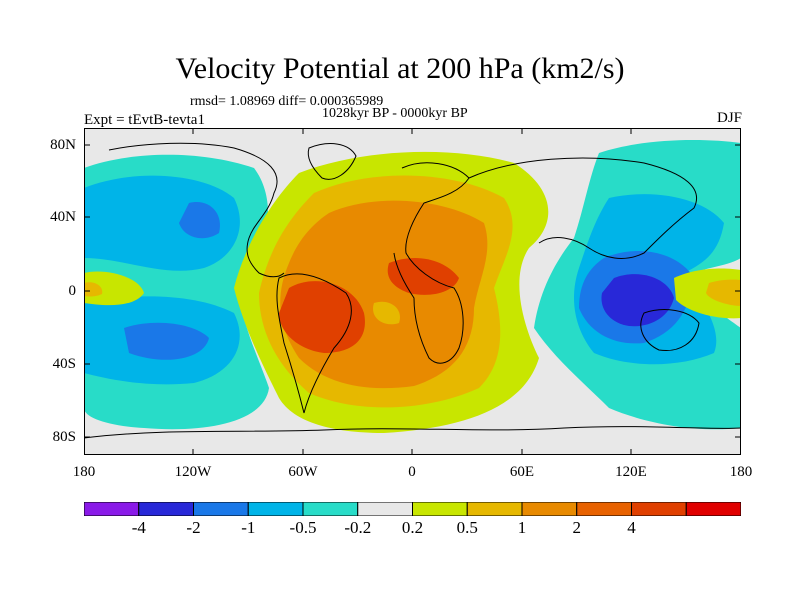 This screenshot has width=800, height=600. What do you see at coordinates (193, 472) in the screenshot?
I see `lon-label-120w: 120W` at bounding box center [193, 472].